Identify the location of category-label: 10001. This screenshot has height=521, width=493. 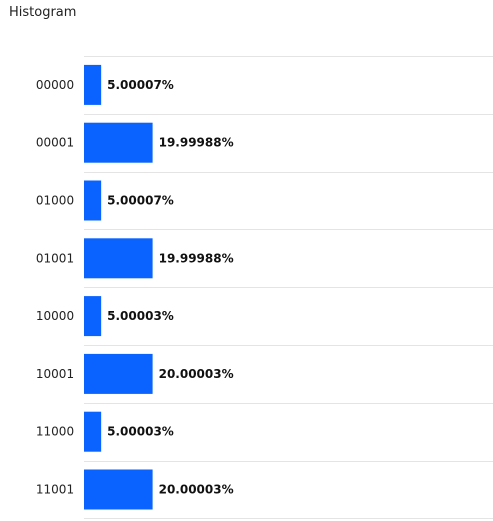
(55, 374).